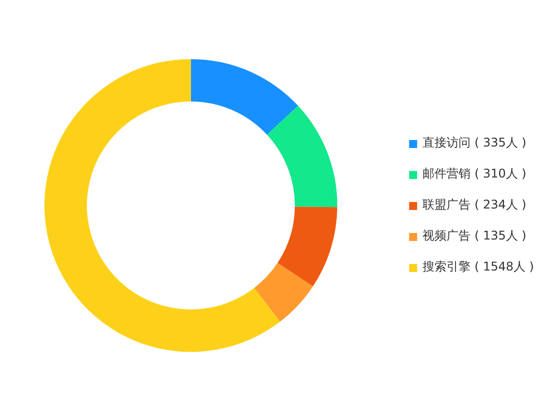  I want to click on legend-label: 邮件营销 ( 310人 ), so click(474, 174).